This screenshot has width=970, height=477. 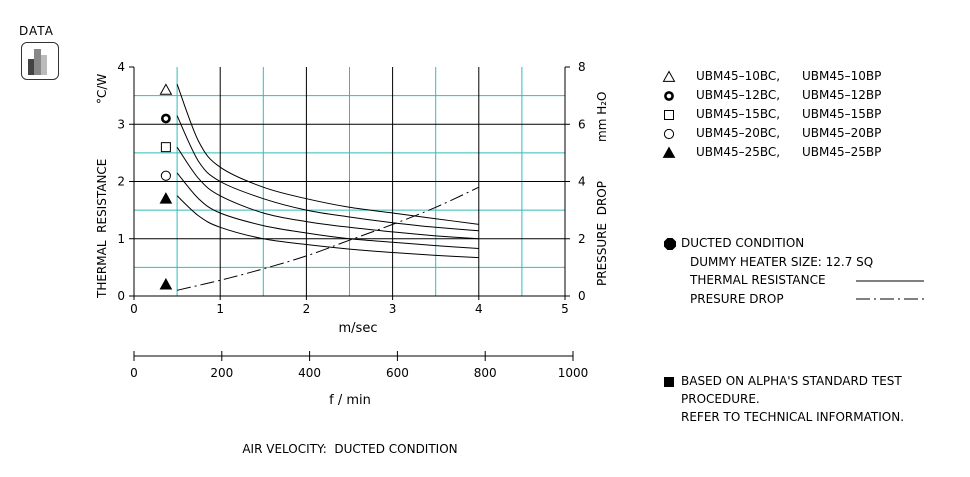 What do you see at coordinates (121, 124) in the screenshot?
I see `y-left-tick-label: 3` at bounding box center [121, 124].